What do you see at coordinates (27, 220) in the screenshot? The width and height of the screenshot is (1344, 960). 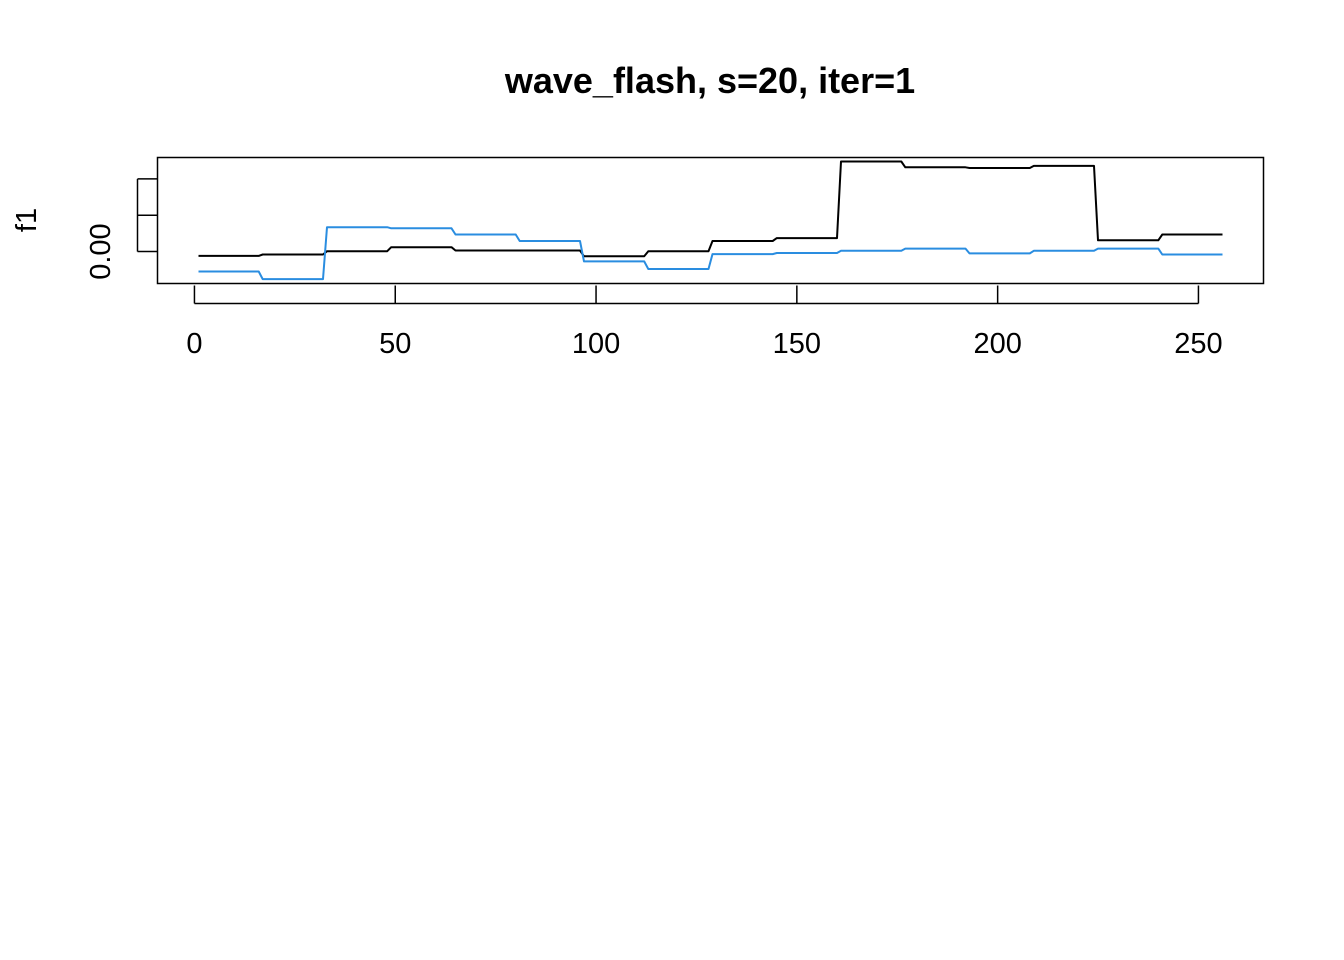 I see `y-axis-label: f1` at bounding box center [27, 220].